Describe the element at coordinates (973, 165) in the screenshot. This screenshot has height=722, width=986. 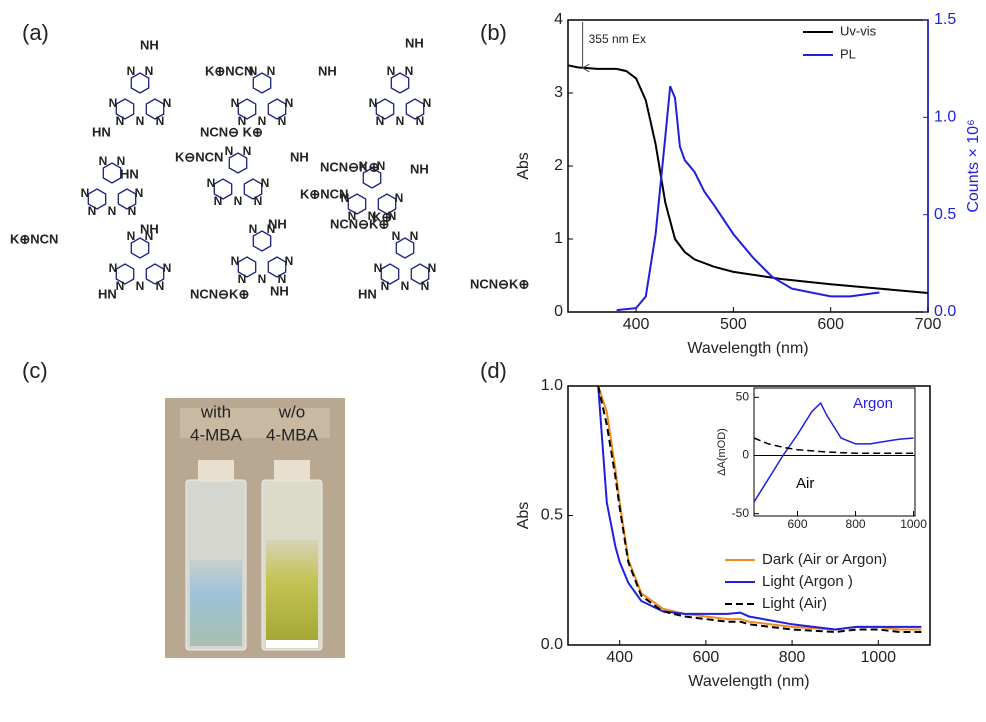
I see `y2-axis-label: Counts × 10⁶` at that location.